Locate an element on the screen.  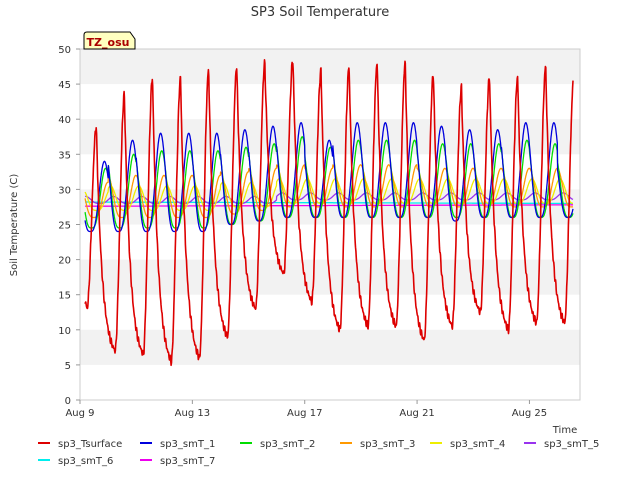
y-axis-ticks: 0 5 10 15 20 25 30 35 40 45 50 is located at coordinates (69, 226).